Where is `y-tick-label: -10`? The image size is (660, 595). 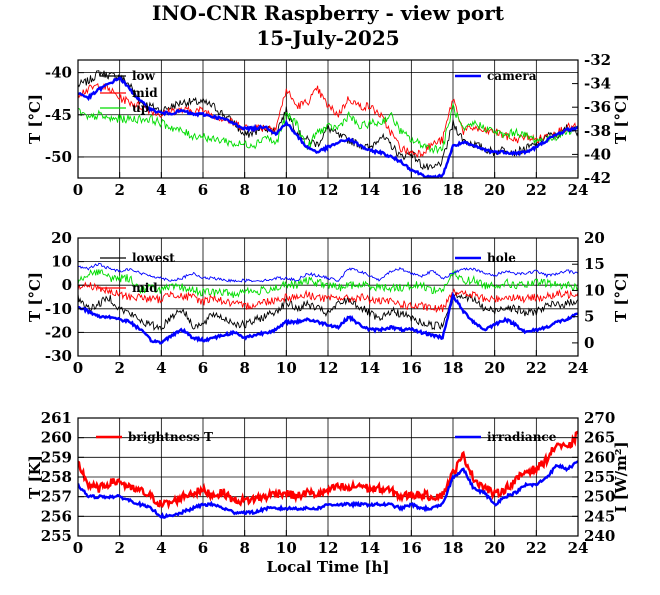
y-tick-label: -10 is located at coordinates (58, 309).